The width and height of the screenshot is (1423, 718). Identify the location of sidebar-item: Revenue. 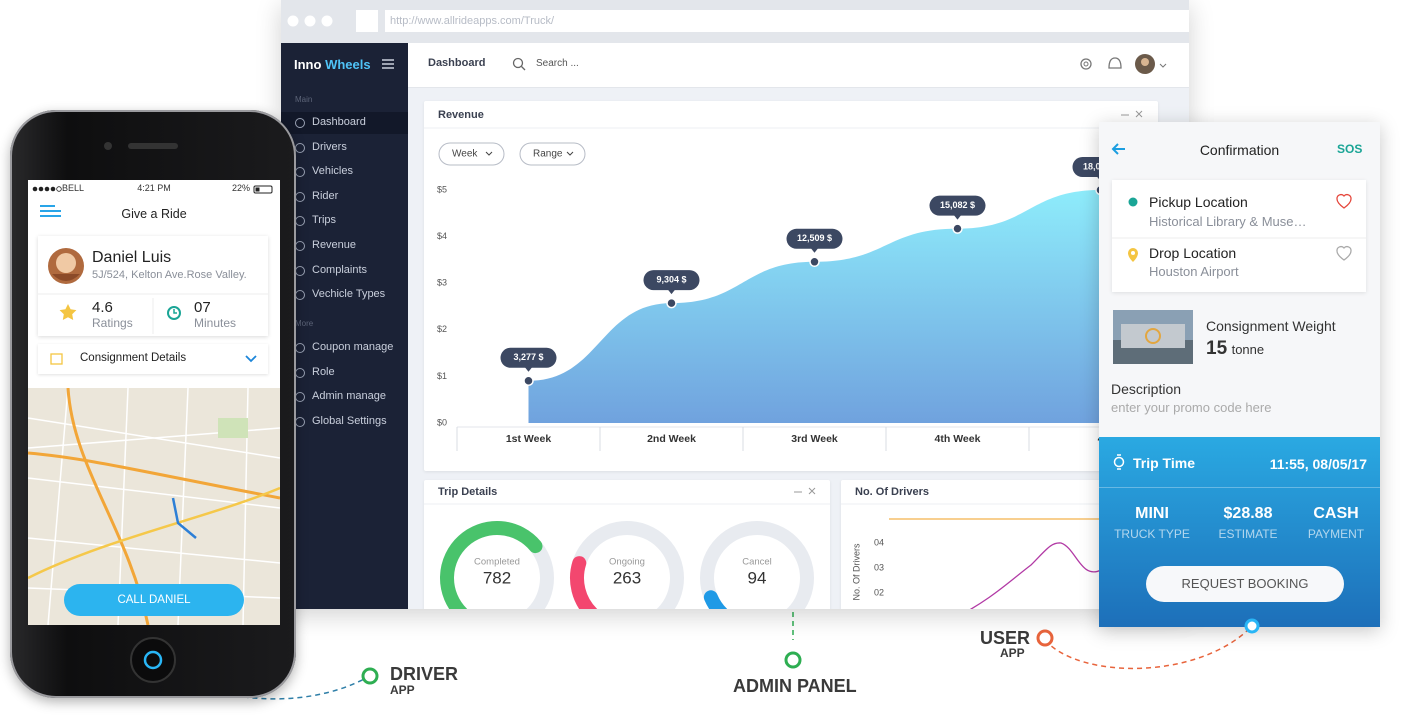
(344, 246).